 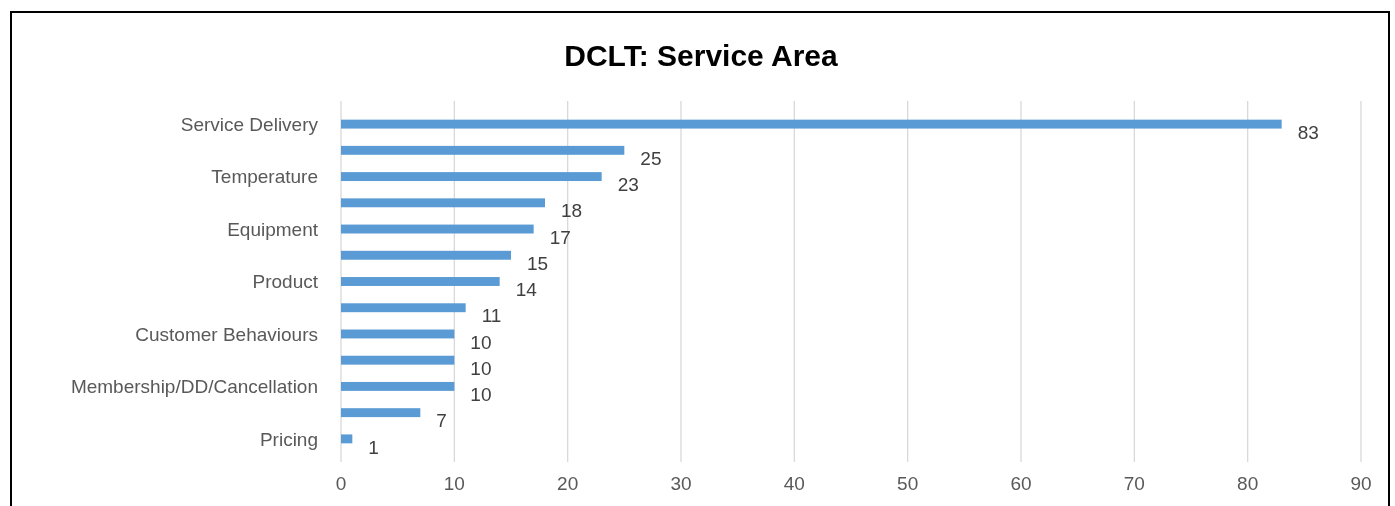 I want to click on x-tick-label: 10, so click(x=454, y=483).